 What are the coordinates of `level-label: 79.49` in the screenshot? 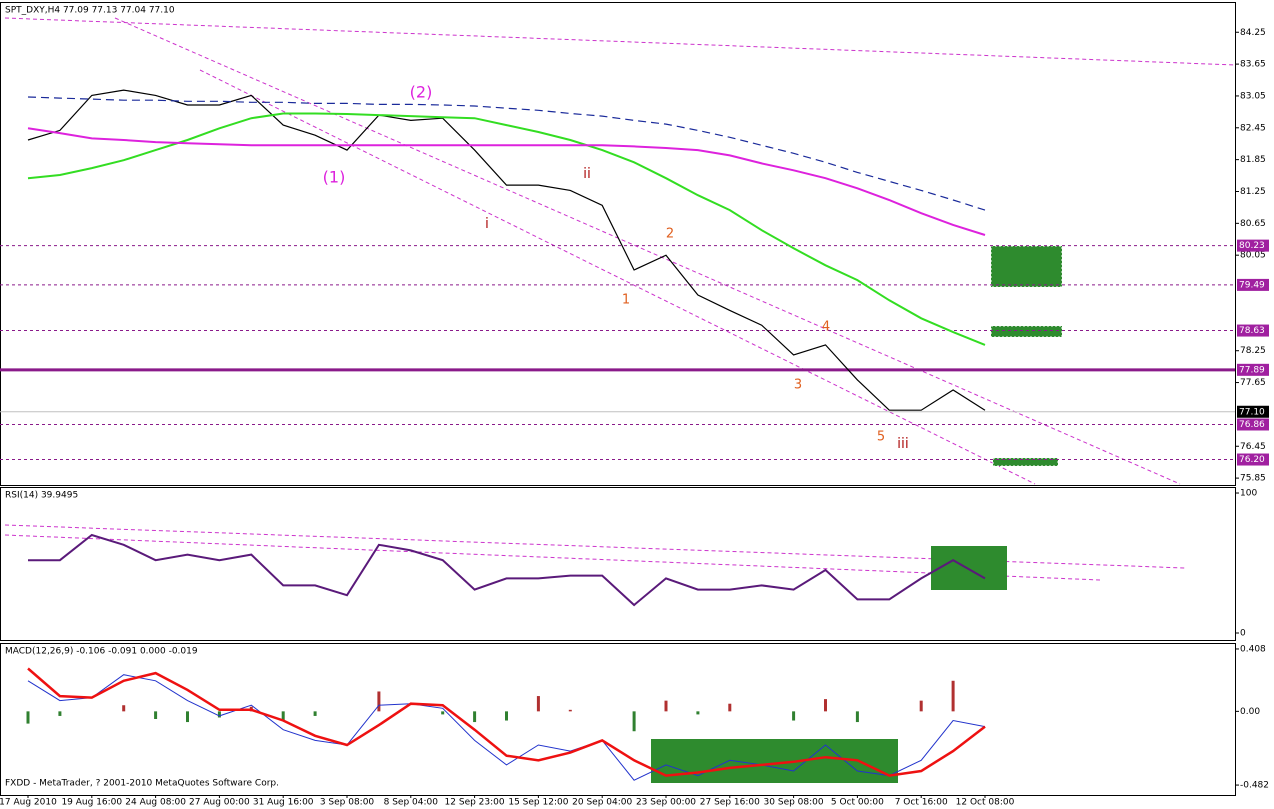 It's located at (1252, 285).